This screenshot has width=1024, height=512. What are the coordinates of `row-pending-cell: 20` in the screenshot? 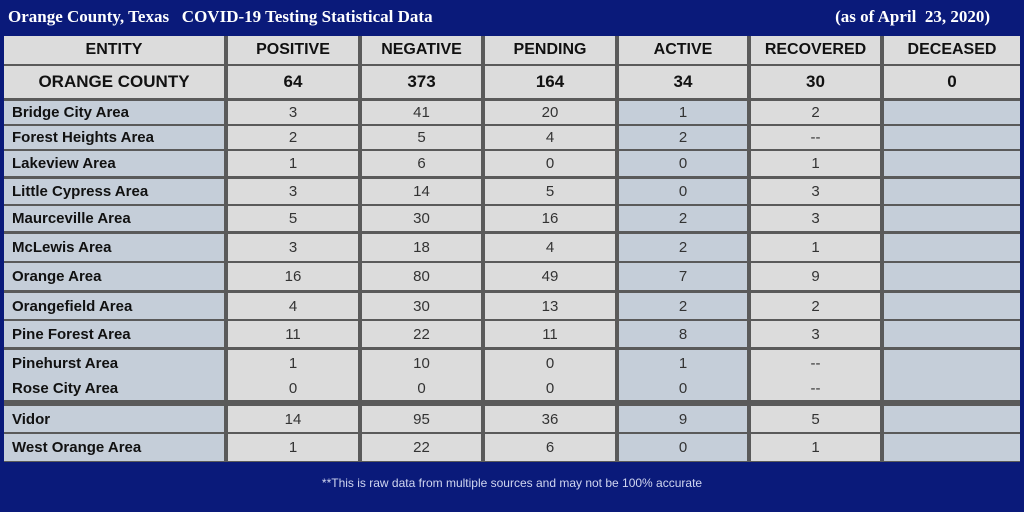 It's located at (550, 112).